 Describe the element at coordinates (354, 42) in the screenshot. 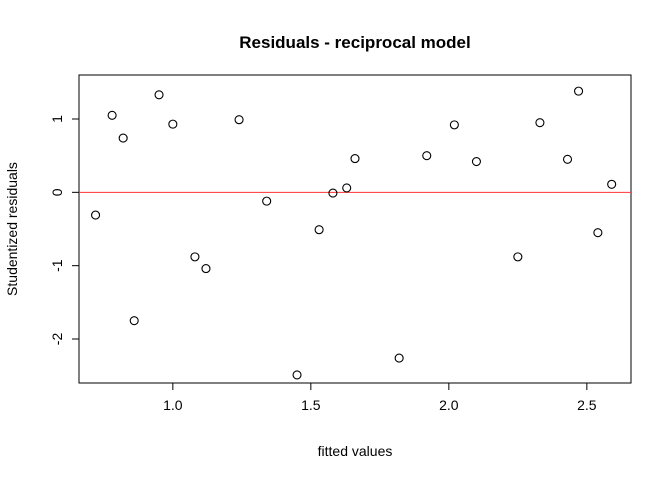

I see `chart-title: Residuals - reciprocal model` at that location.